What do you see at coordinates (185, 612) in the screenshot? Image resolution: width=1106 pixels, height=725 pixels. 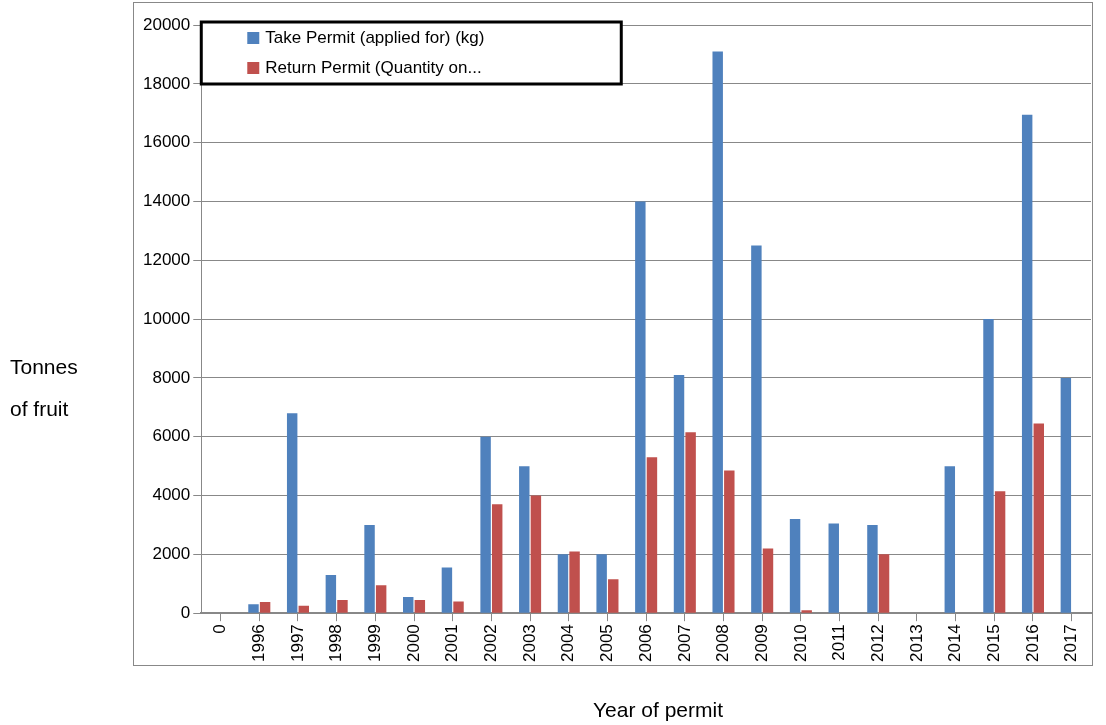 I see `y-tick-label: 0` at bounding box center [185, 612].